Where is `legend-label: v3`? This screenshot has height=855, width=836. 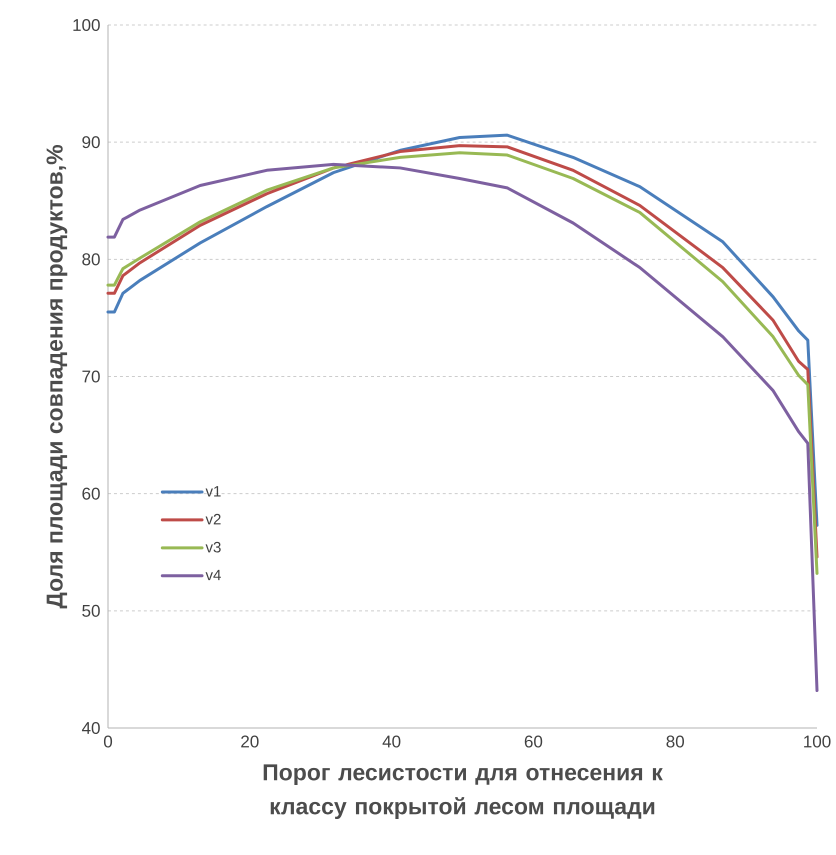 legend-label: v3 is located at coordinates (213, 547).